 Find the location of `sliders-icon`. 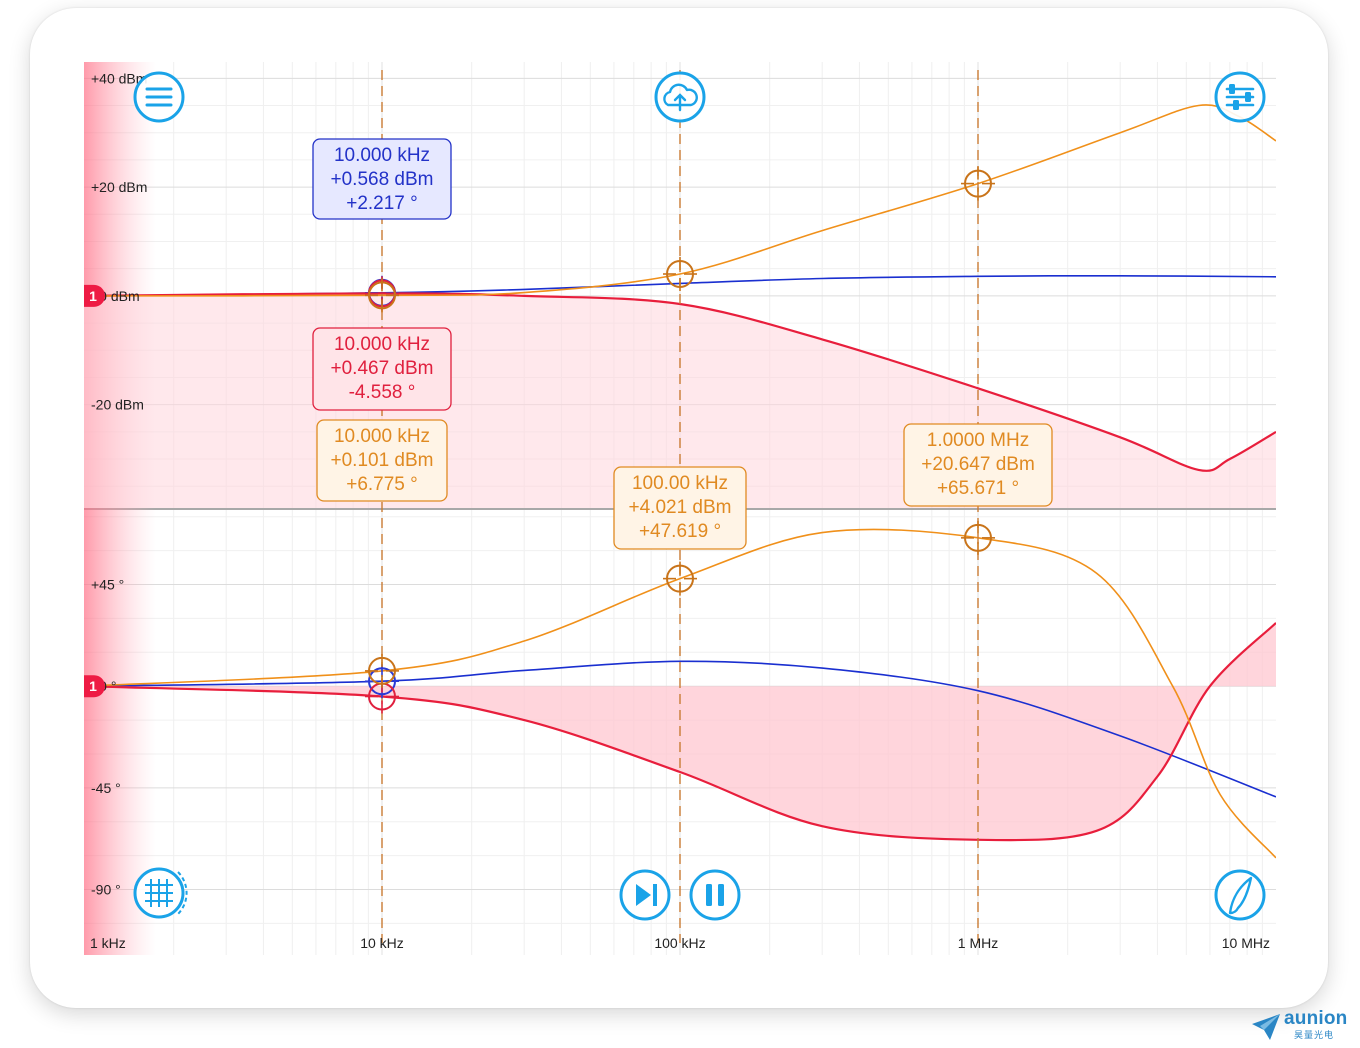

sliders-icon is located at coordinates (1240, 97).